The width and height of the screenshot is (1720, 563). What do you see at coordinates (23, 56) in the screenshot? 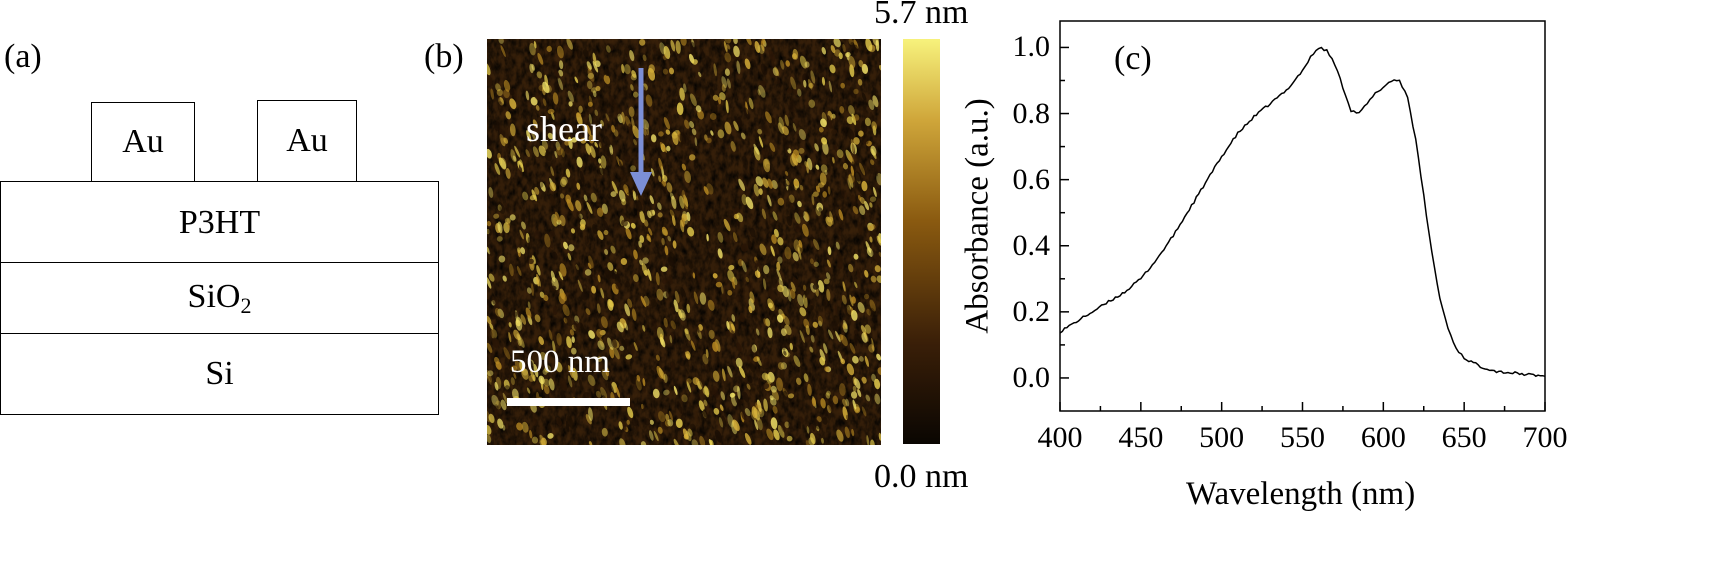
I see `panel-a-label: (a)` at bounding box center [23, 56].